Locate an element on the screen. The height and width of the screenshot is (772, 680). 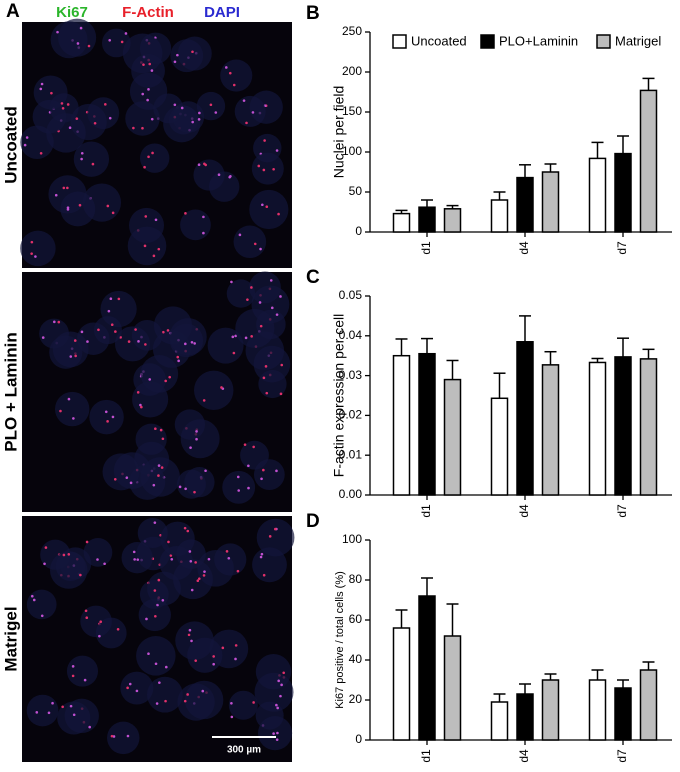
y-axis-label: F-actin expression per cell is located at coordinates (339, 395).